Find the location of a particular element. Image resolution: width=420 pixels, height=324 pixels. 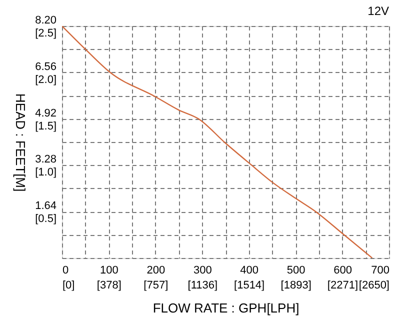

x2-tick-label: [2650] is located at coordinates (374, 286).